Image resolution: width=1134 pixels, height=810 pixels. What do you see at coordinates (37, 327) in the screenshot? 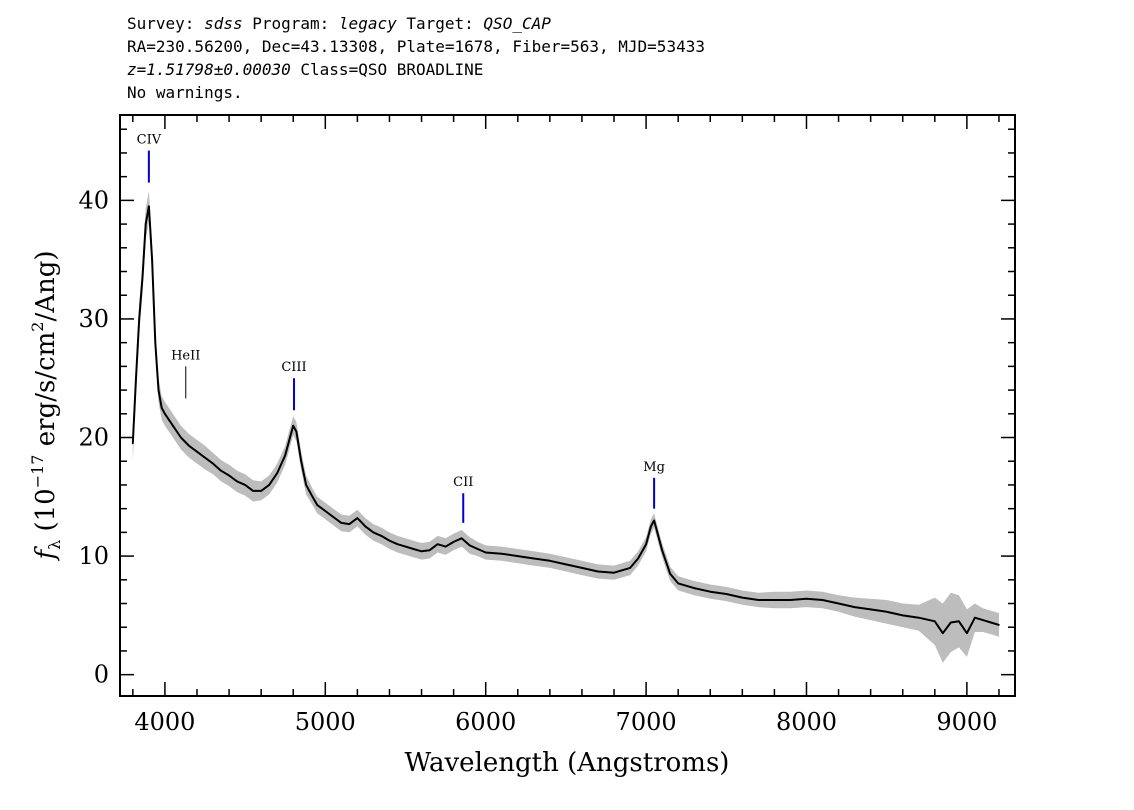
I see `y-axis-units-exp: 2` at bounding box center [37, 327].